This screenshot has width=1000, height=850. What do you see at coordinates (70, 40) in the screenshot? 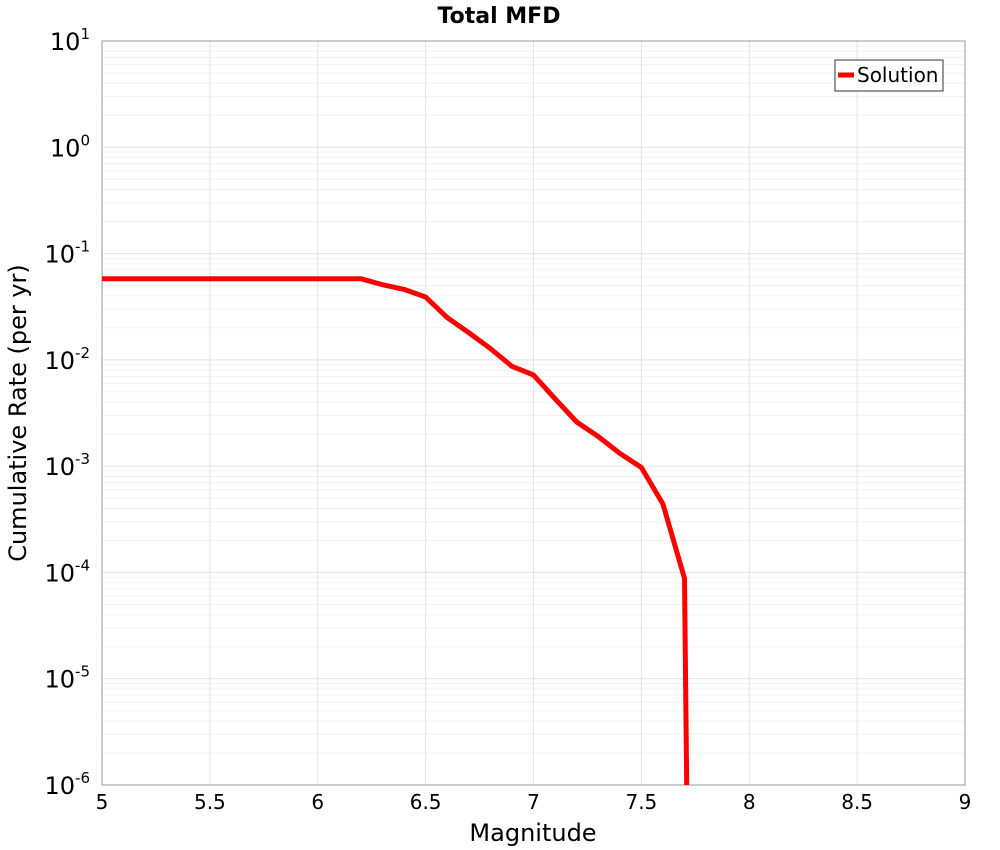
I see `y-tick-label: 10¹` at bounding box center [70, 40].